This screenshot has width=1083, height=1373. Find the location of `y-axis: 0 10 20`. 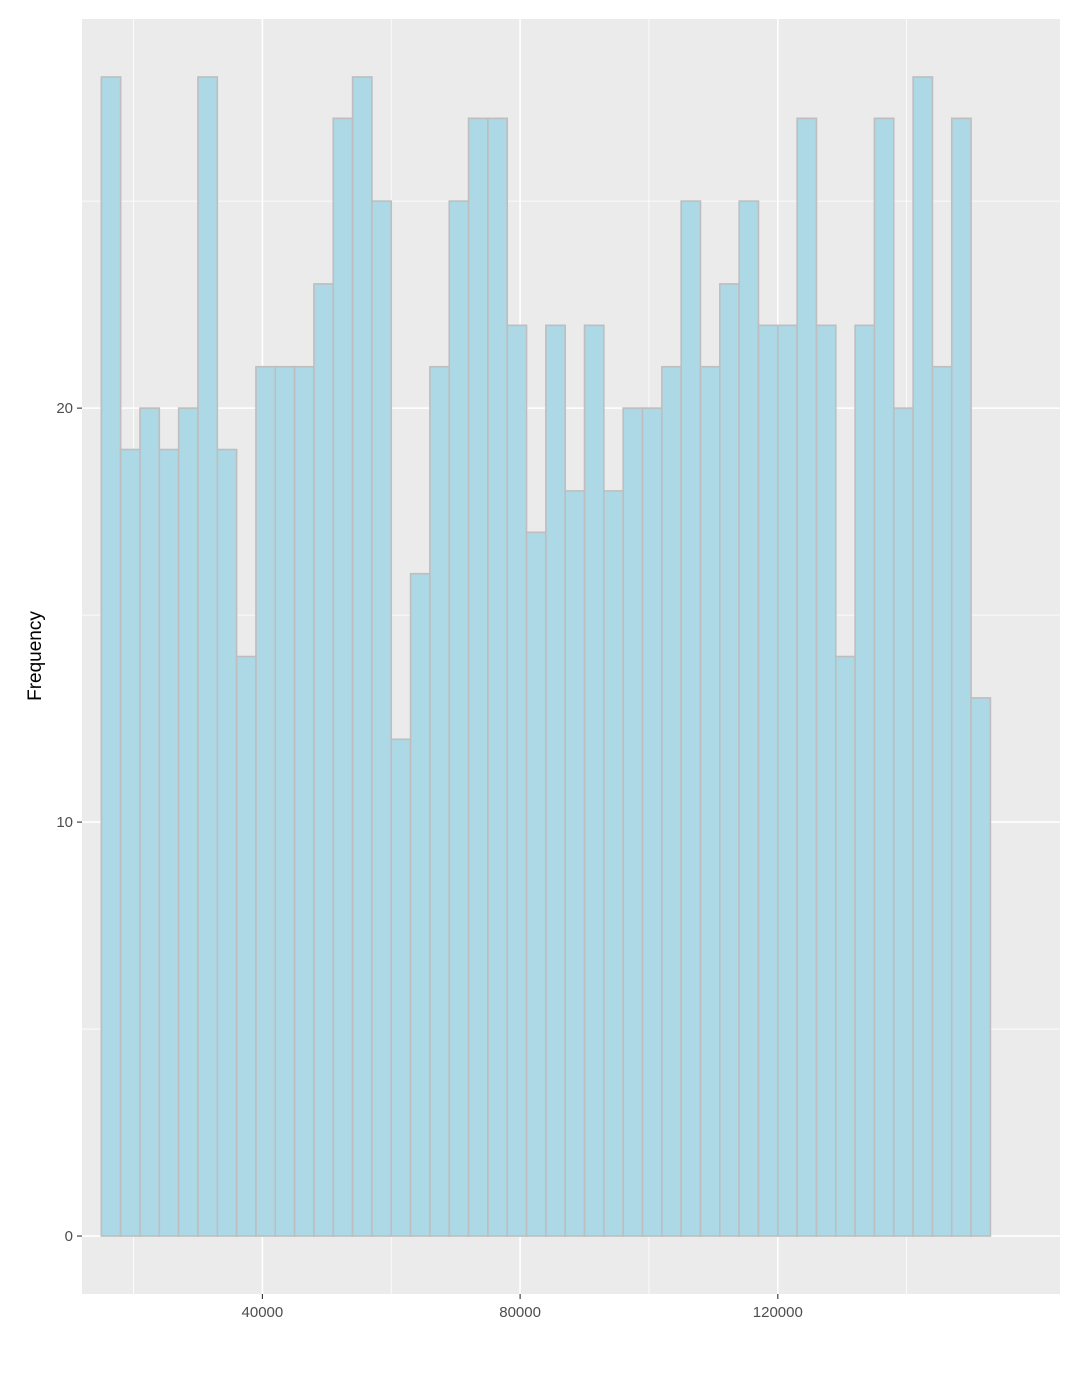

y-axis: 0 10 20 is located at coordinates (69, 822).